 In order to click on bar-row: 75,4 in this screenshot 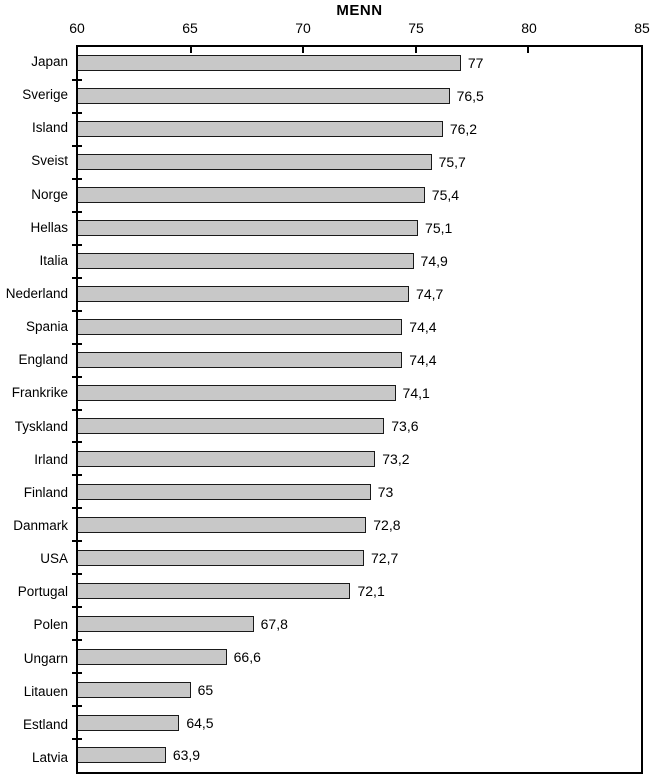, I will do `click(359, 195)`.